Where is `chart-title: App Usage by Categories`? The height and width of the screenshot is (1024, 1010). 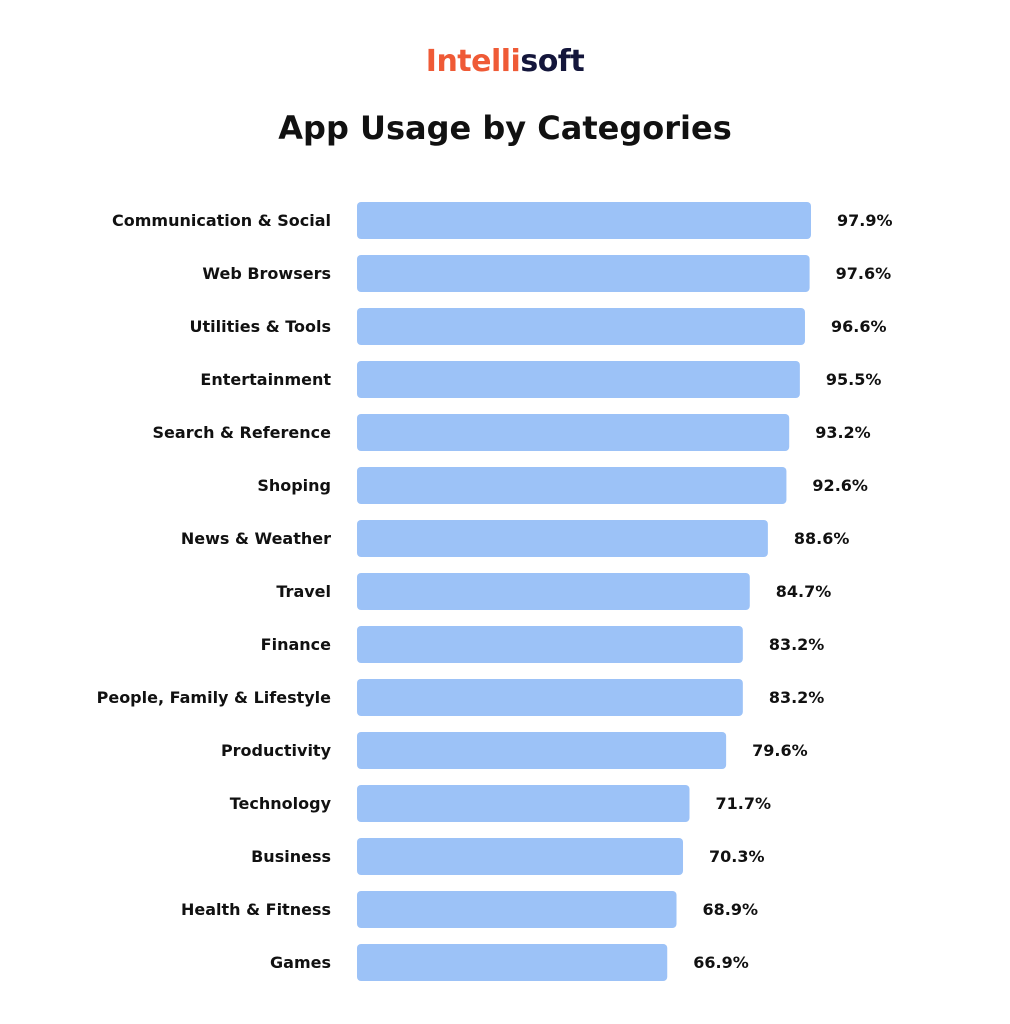
chart-title: App Usage by Categories is located at coordinates (505, 128).